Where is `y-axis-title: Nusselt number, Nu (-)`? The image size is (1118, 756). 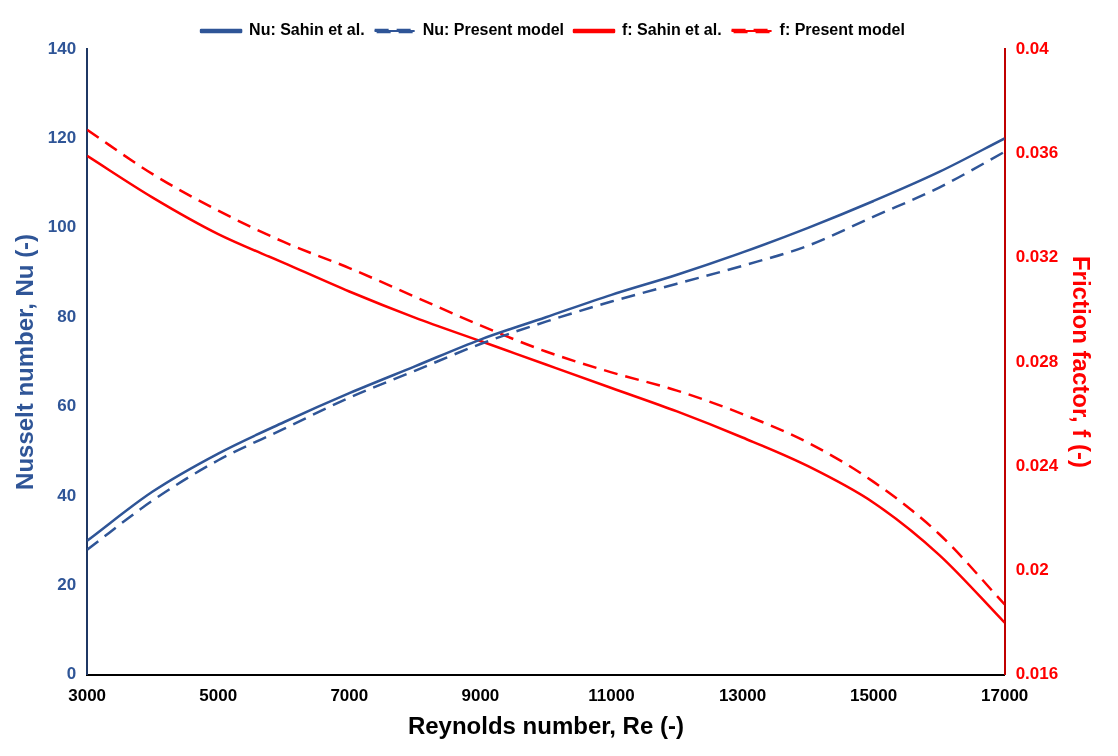
y-axis-title: Nusselt number, Nu (-) is located at coordinates (25, 361).